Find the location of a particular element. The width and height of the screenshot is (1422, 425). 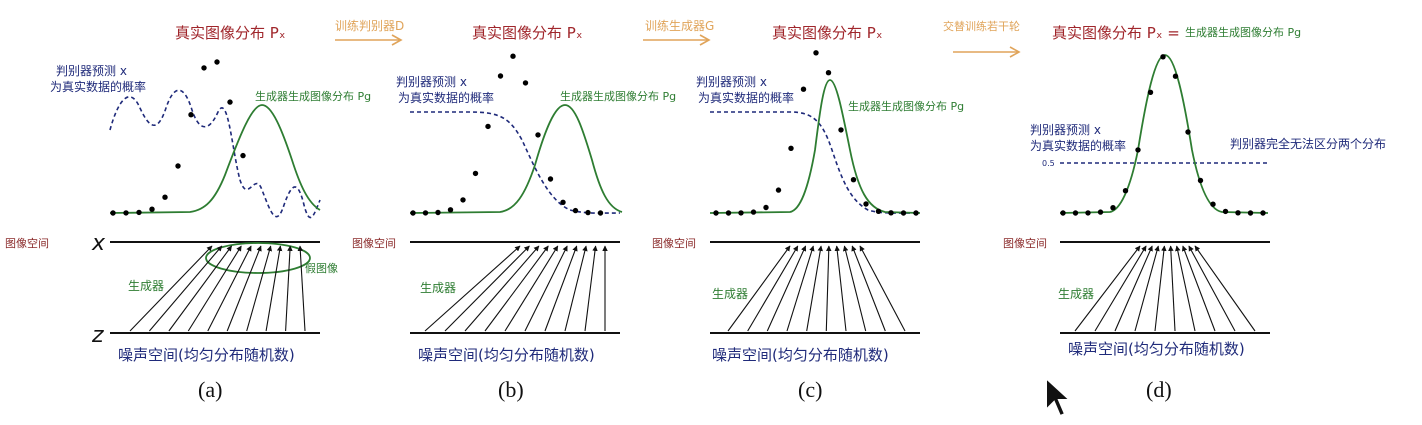

real-distribution-label: 真实图像分布 Pₓ is located at coordinates (230, 33).